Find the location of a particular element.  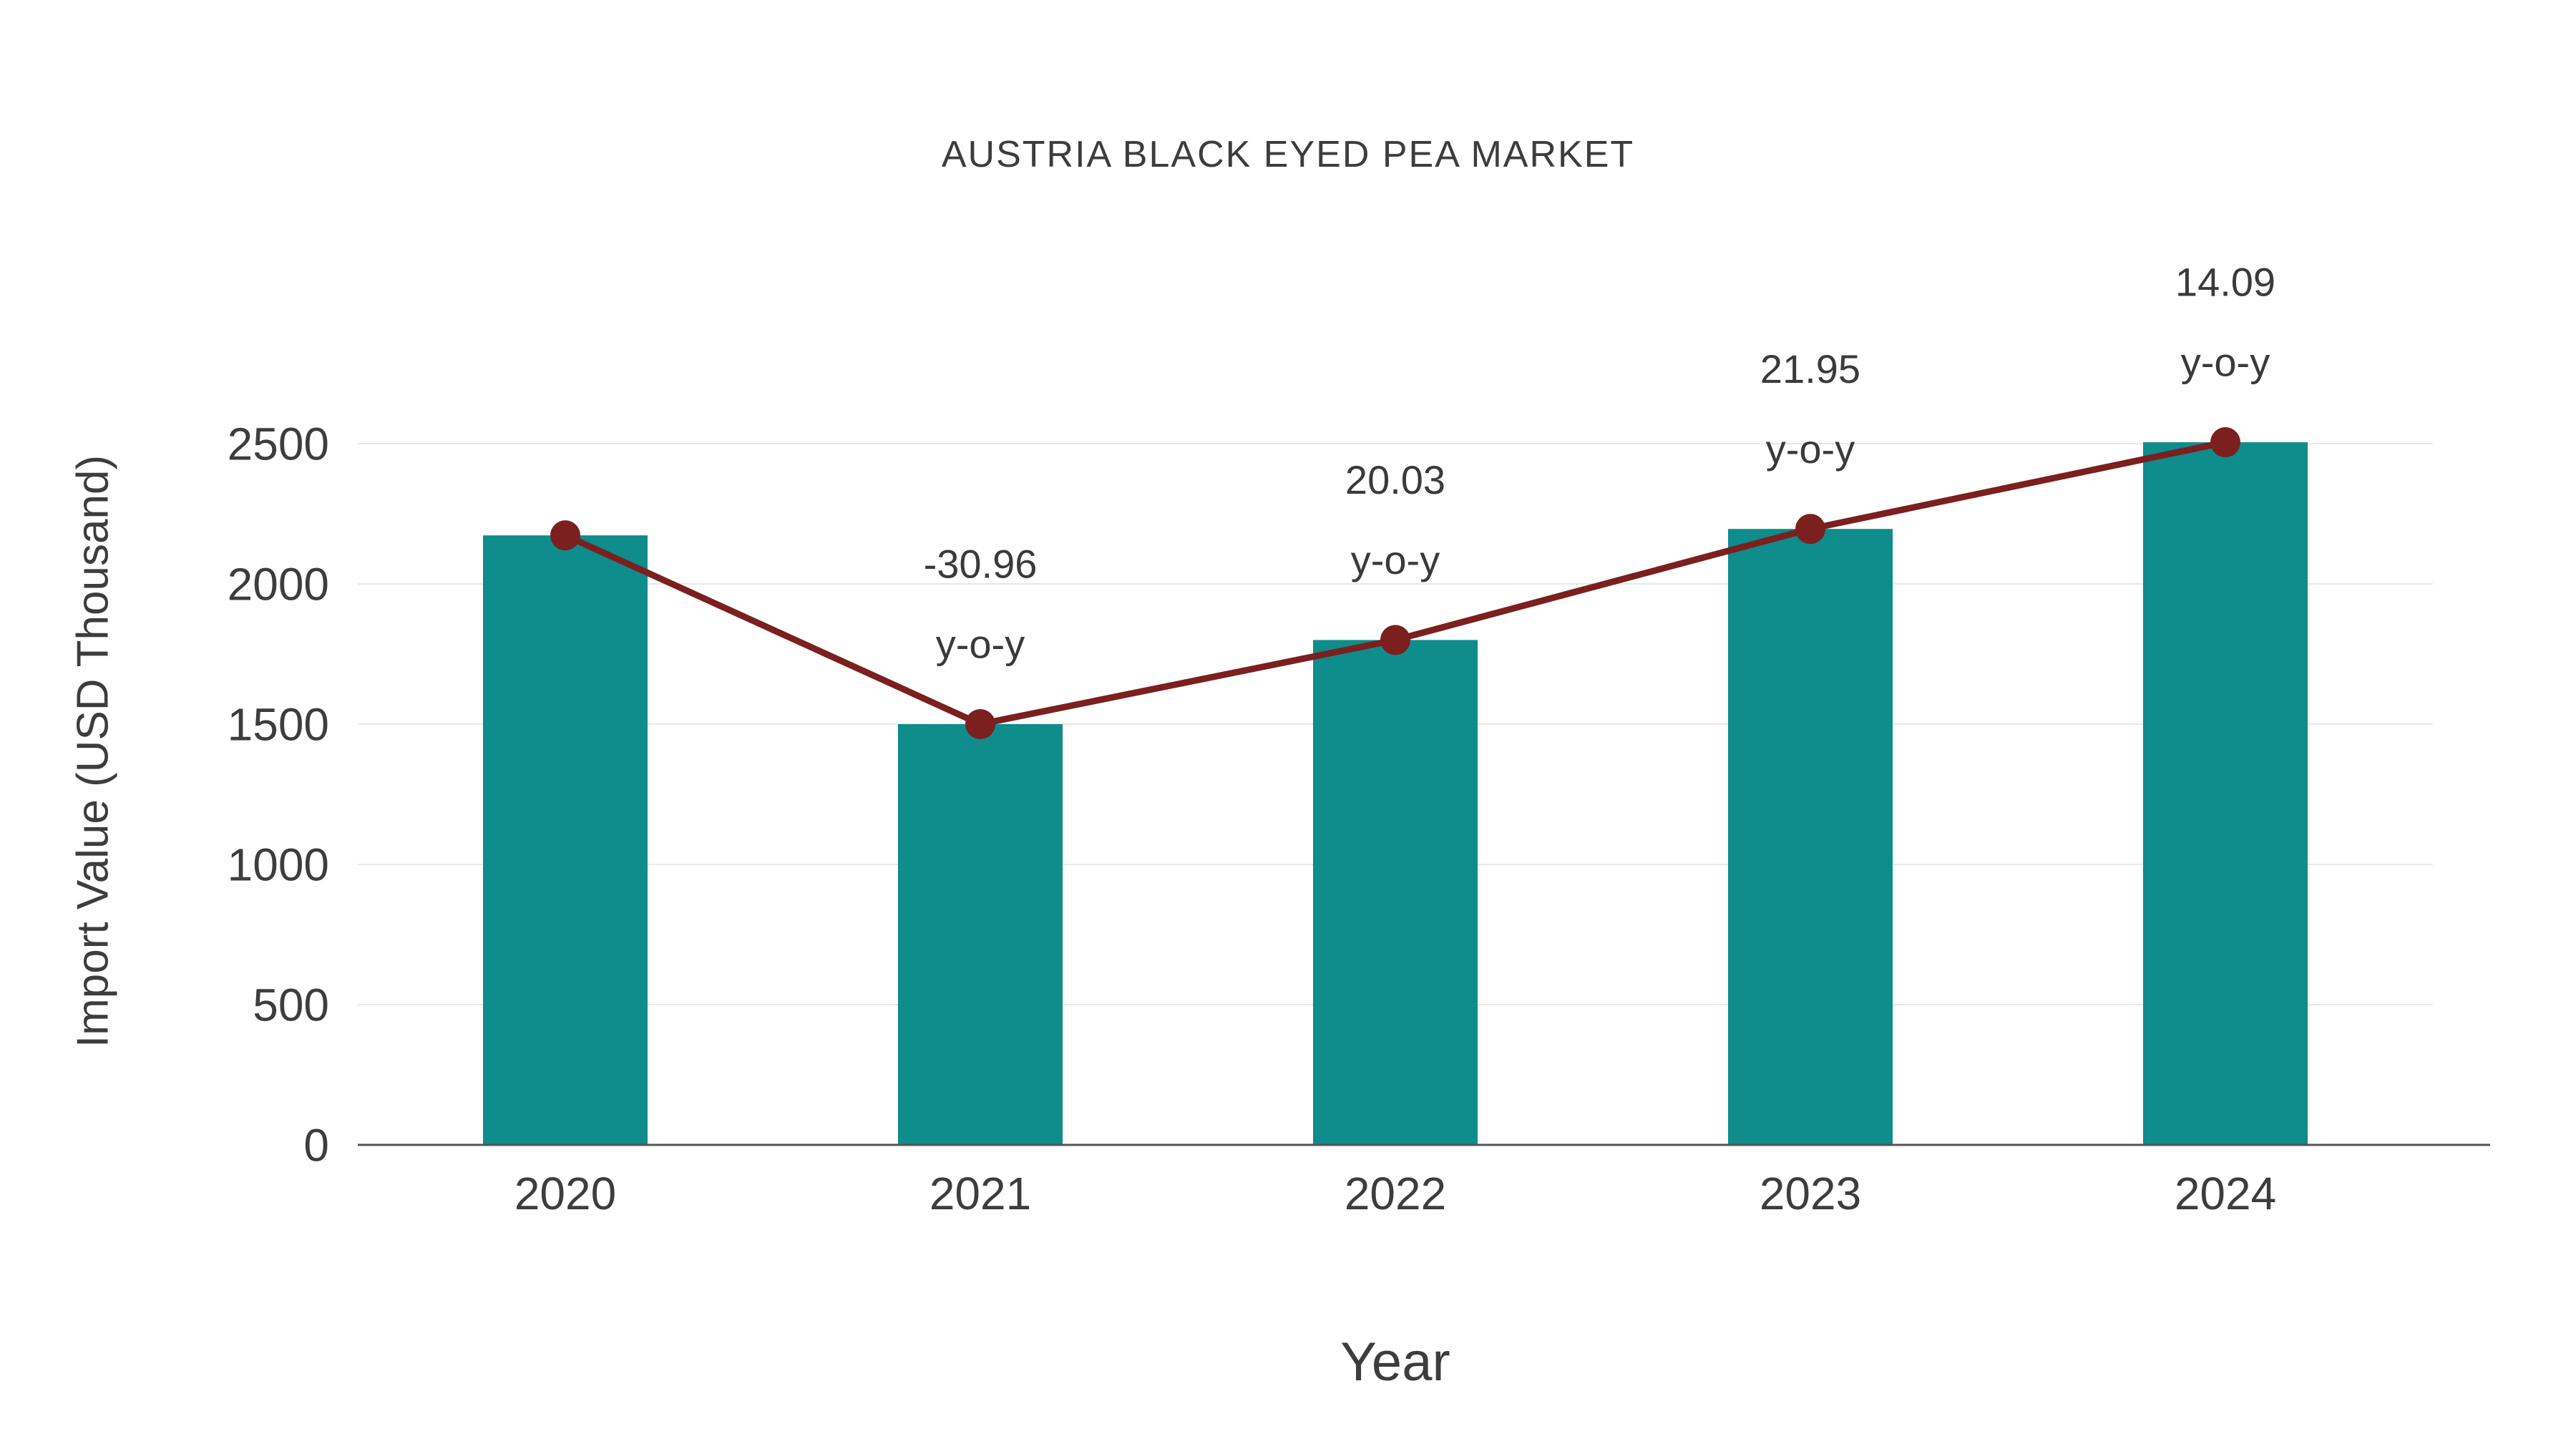

x-tick-label-2023: 2023 is located at coordinates (1810, 1193).